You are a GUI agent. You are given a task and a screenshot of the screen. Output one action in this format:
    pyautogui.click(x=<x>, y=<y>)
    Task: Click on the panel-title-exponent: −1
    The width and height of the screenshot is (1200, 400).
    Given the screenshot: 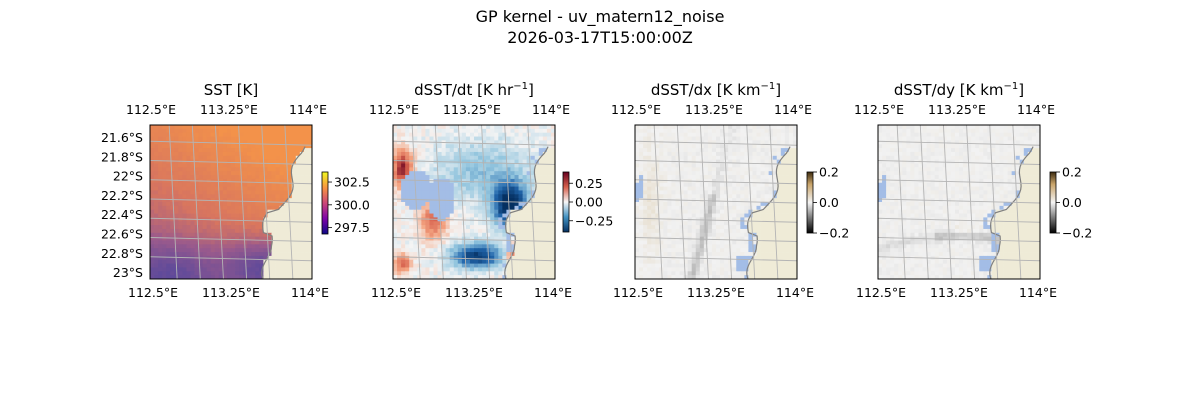 What is the action you would take?
    pyautogui.click(x=768, y=86)
    